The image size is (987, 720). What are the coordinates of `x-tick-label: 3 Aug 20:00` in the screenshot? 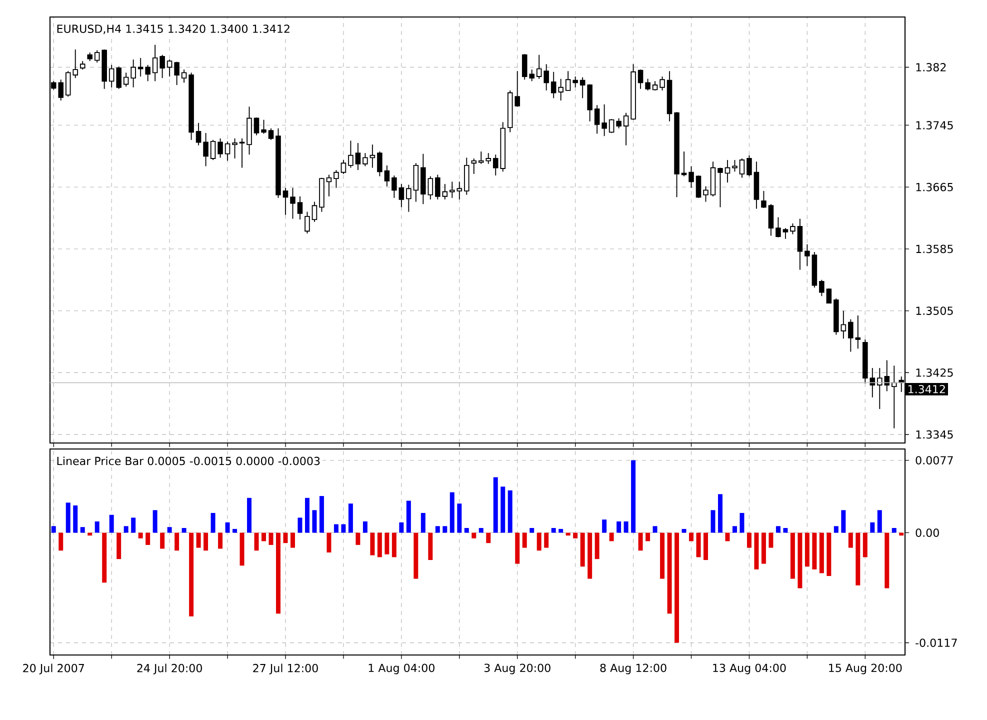 It's located at (517, 669).